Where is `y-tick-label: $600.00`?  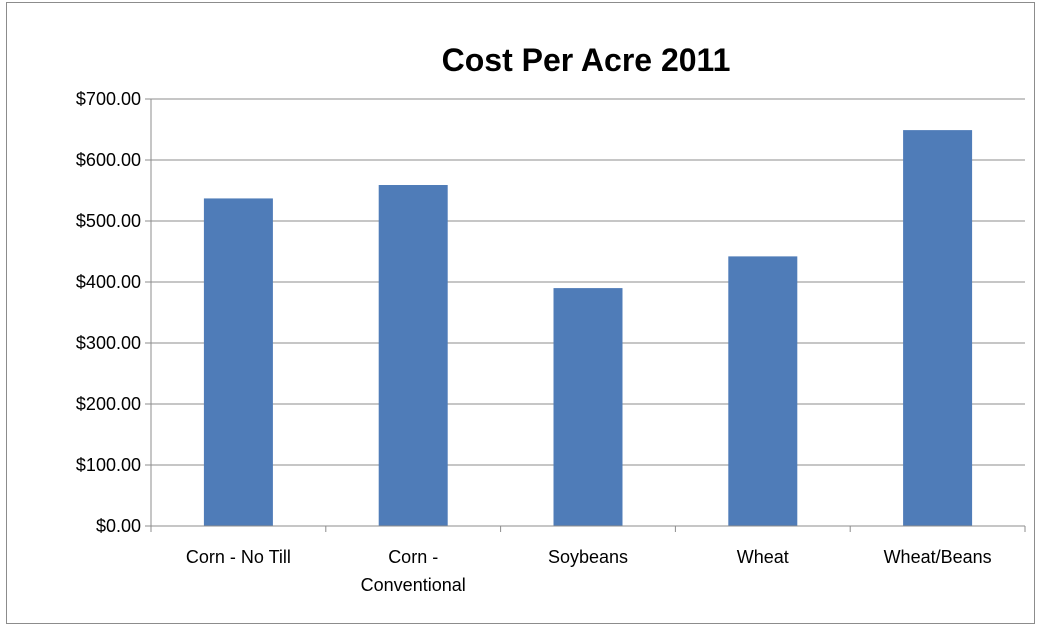
y-tick-label: $600.00 is located at coordinates (108, 160).